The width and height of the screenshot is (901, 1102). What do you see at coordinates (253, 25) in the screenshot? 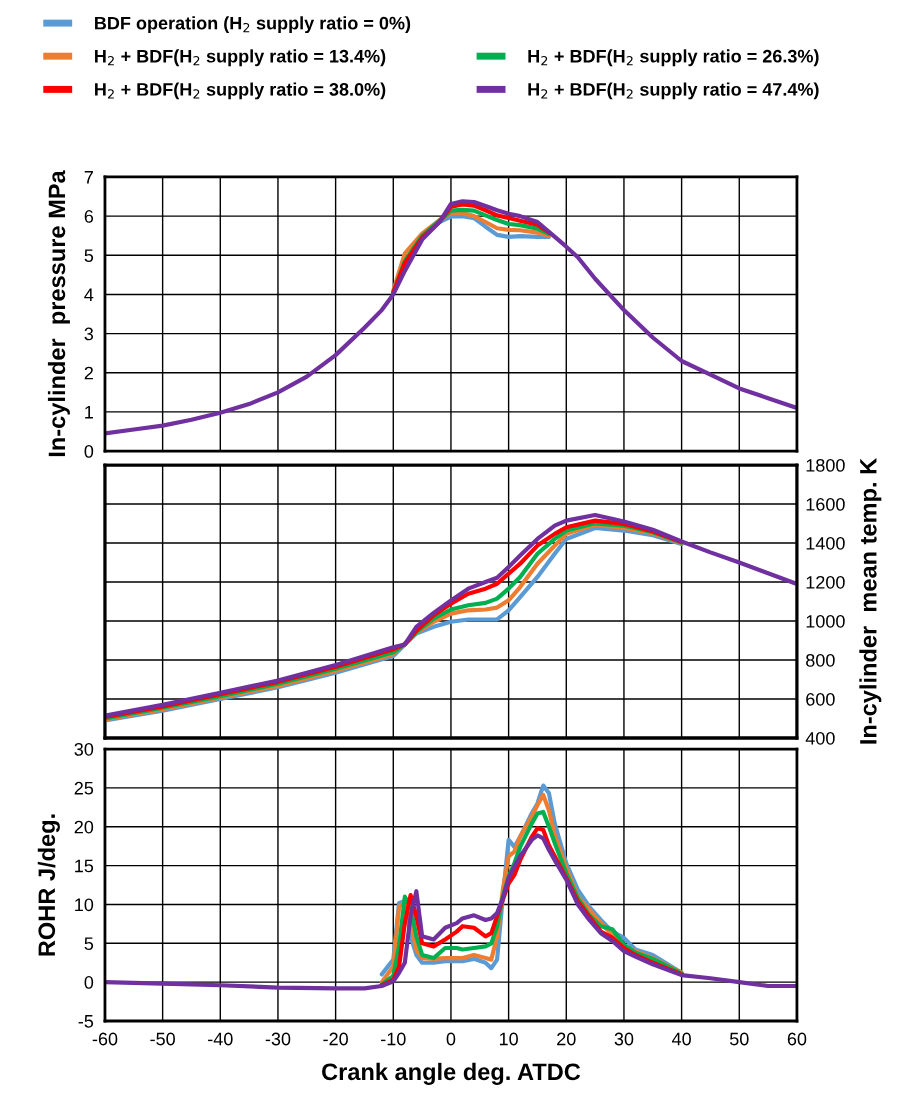
I see `legend-label: BDF operation (H$_{2}$ supply ratio = 0%)` at bounding box center [253, 25].